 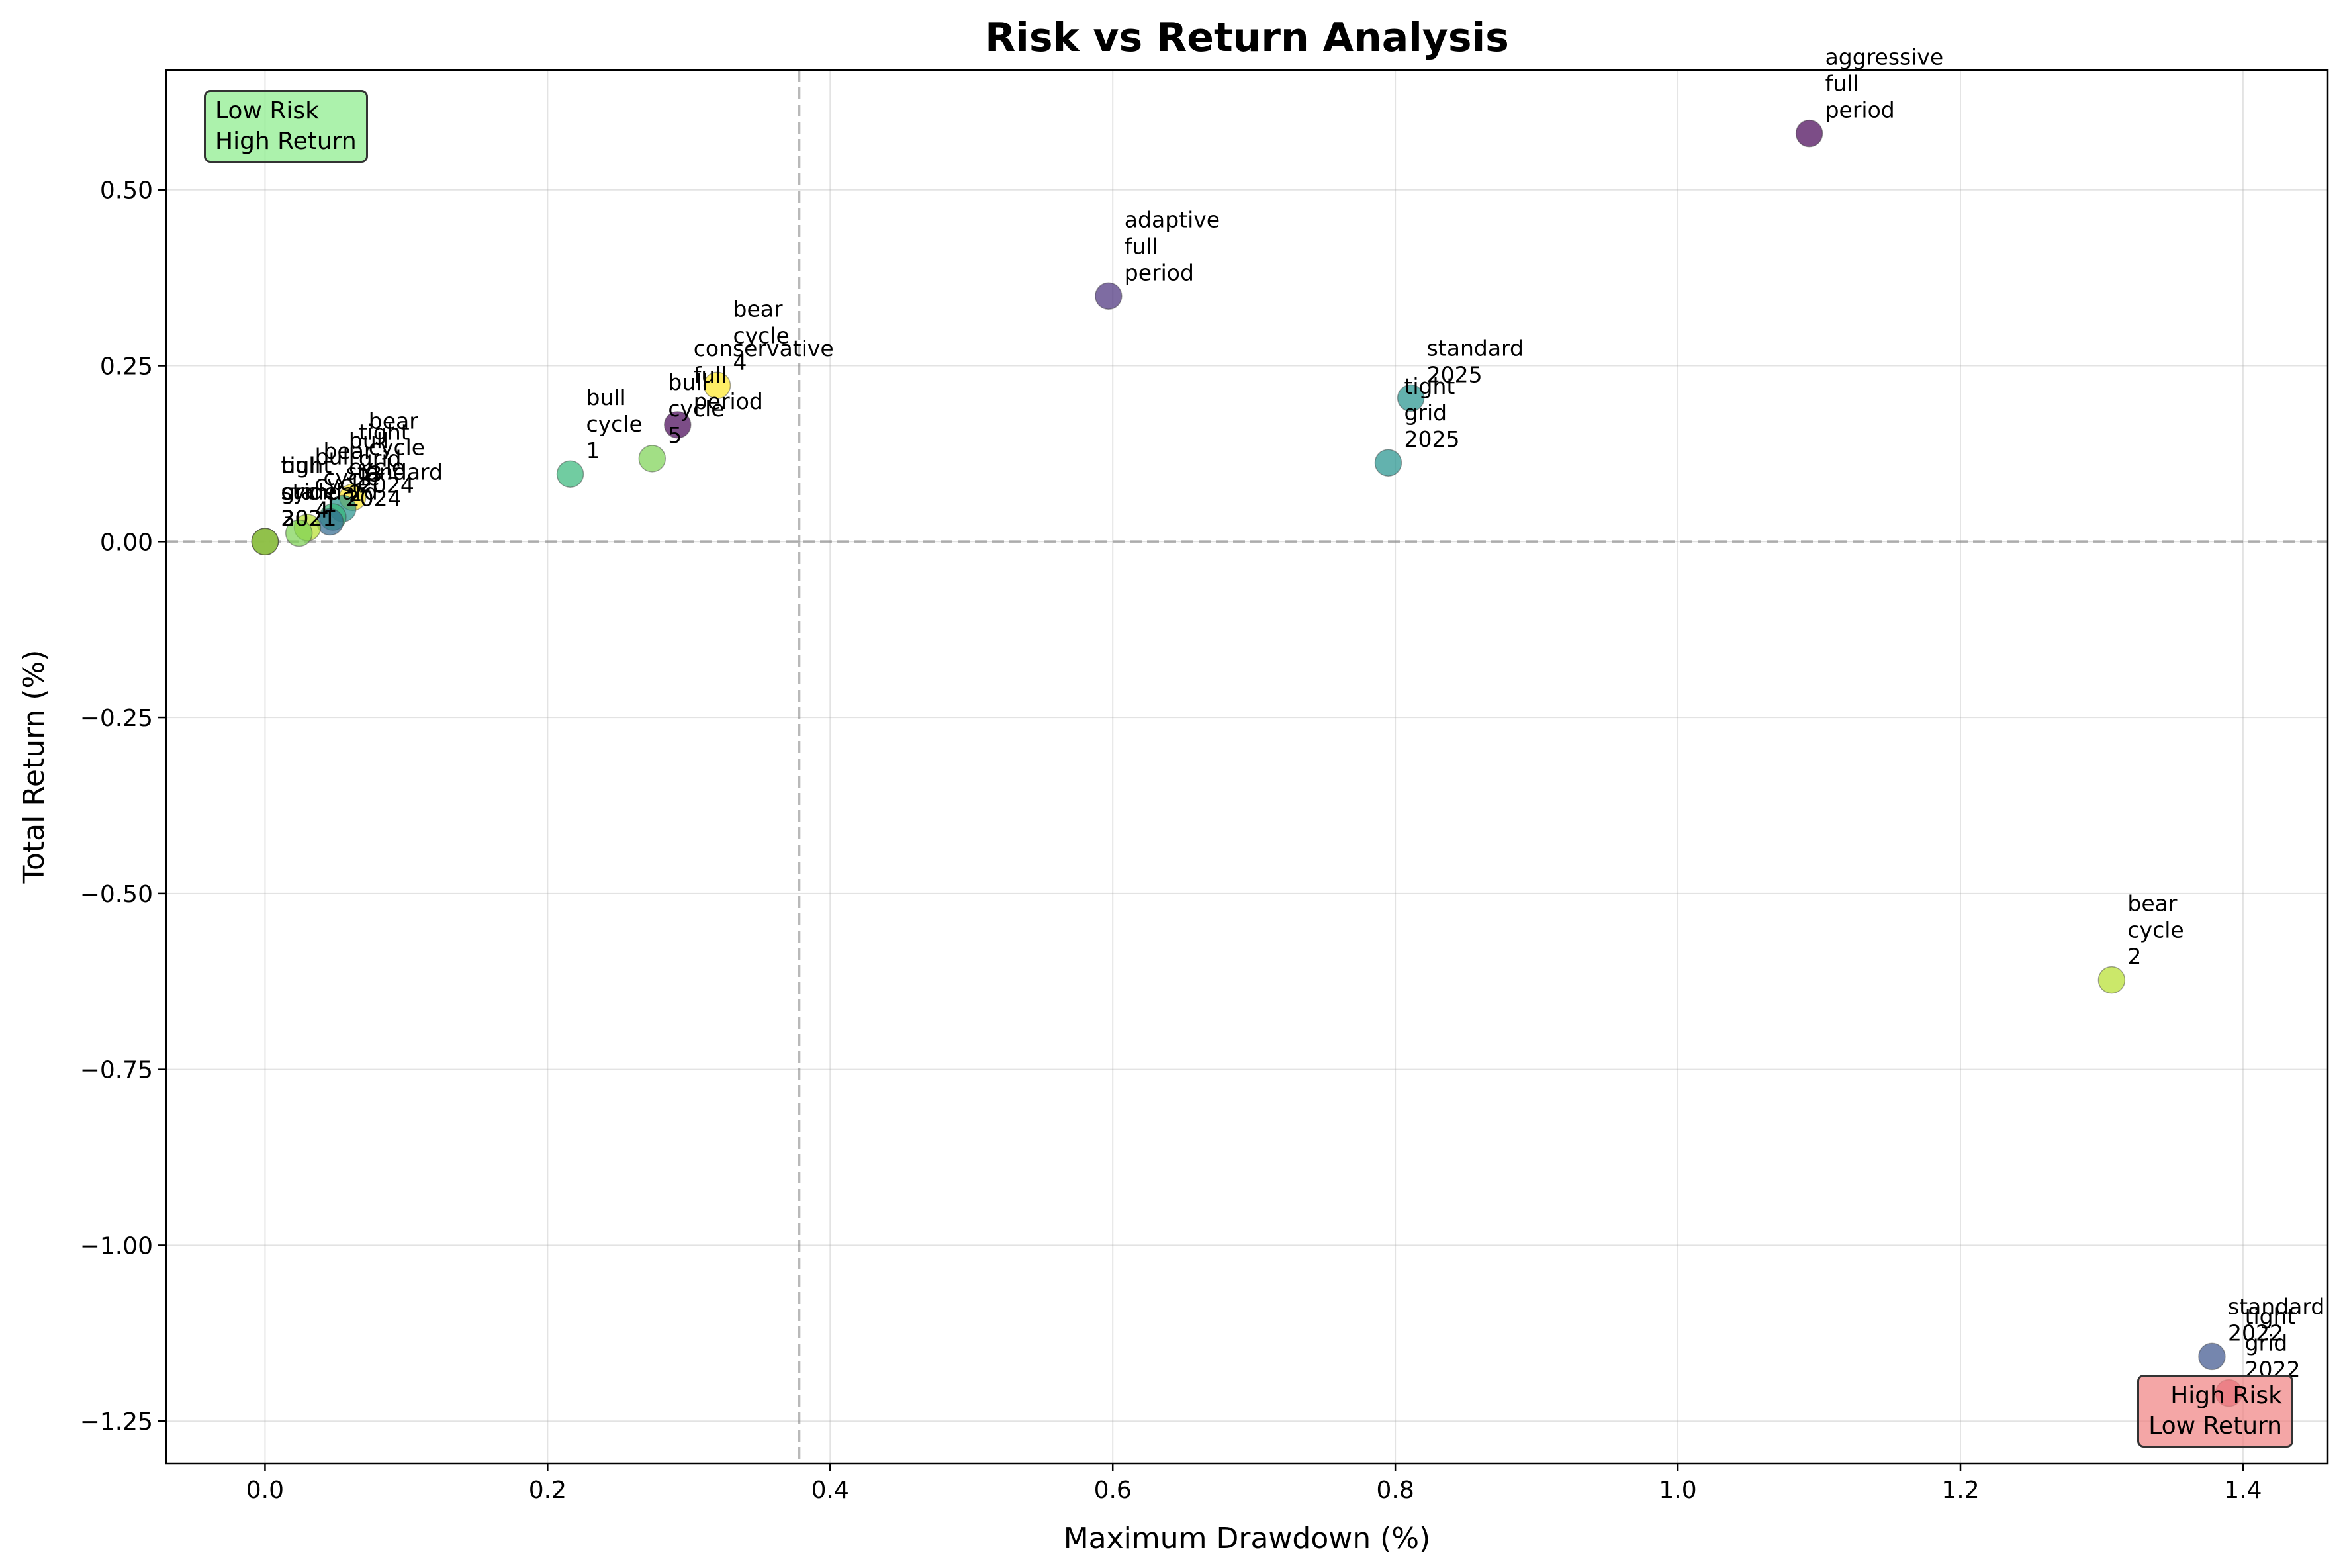 What do you see at coordinates (1172, 219) in the screenshot?
I see `point-label-line: adaptive` at bounding box center [1172, 219].